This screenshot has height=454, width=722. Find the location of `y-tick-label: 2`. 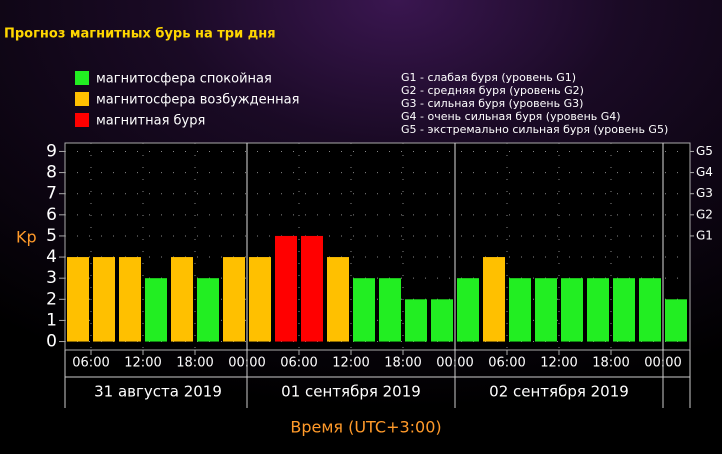

y-tick-label: 2 is located at coordinates (51, 299).